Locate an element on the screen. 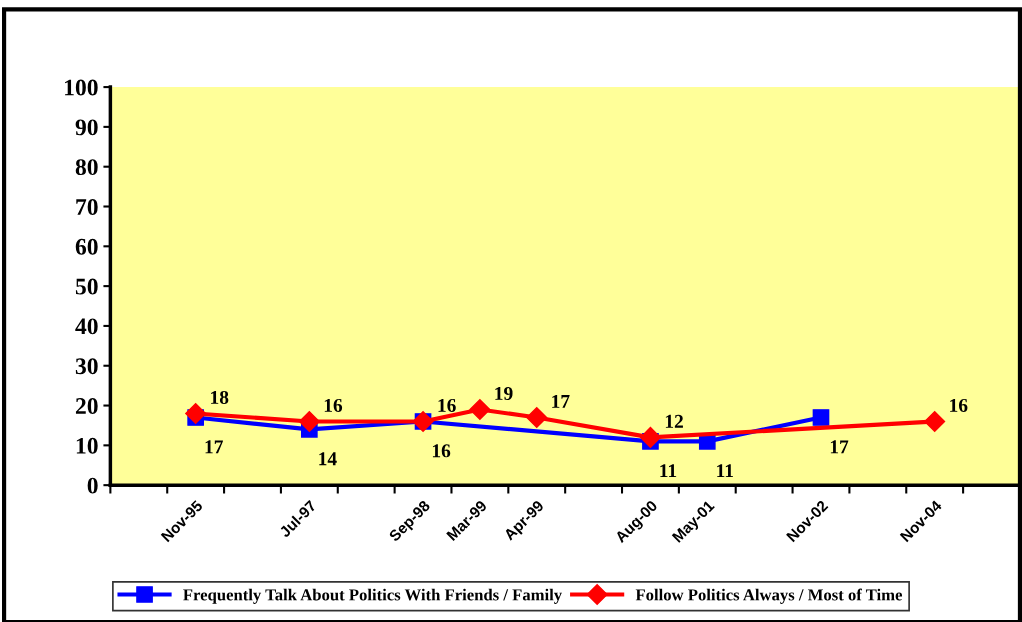 The height and width of the screenshot is (622, 1022). y-tick-label: 40 is located at coordinates (86, 326).